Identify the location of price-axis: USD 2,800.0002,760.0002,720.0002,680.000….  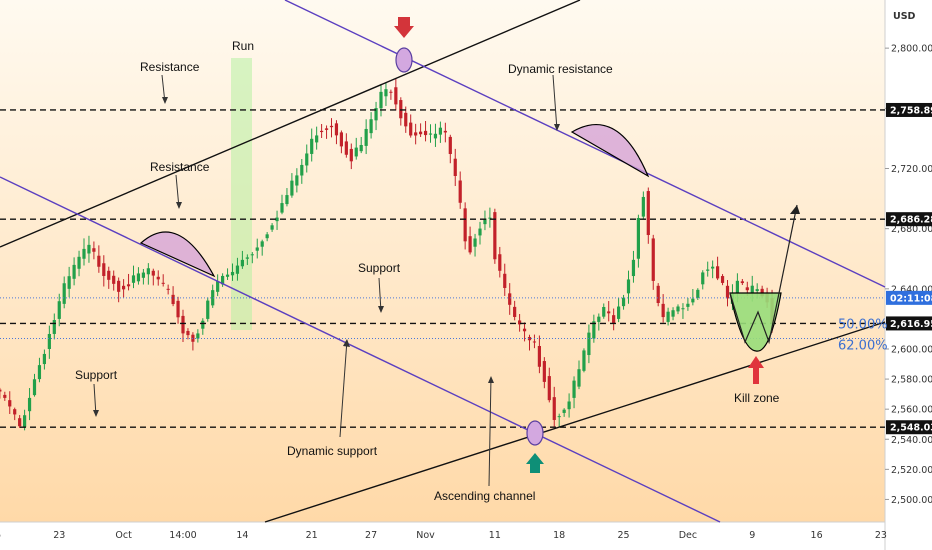
(908, 258).